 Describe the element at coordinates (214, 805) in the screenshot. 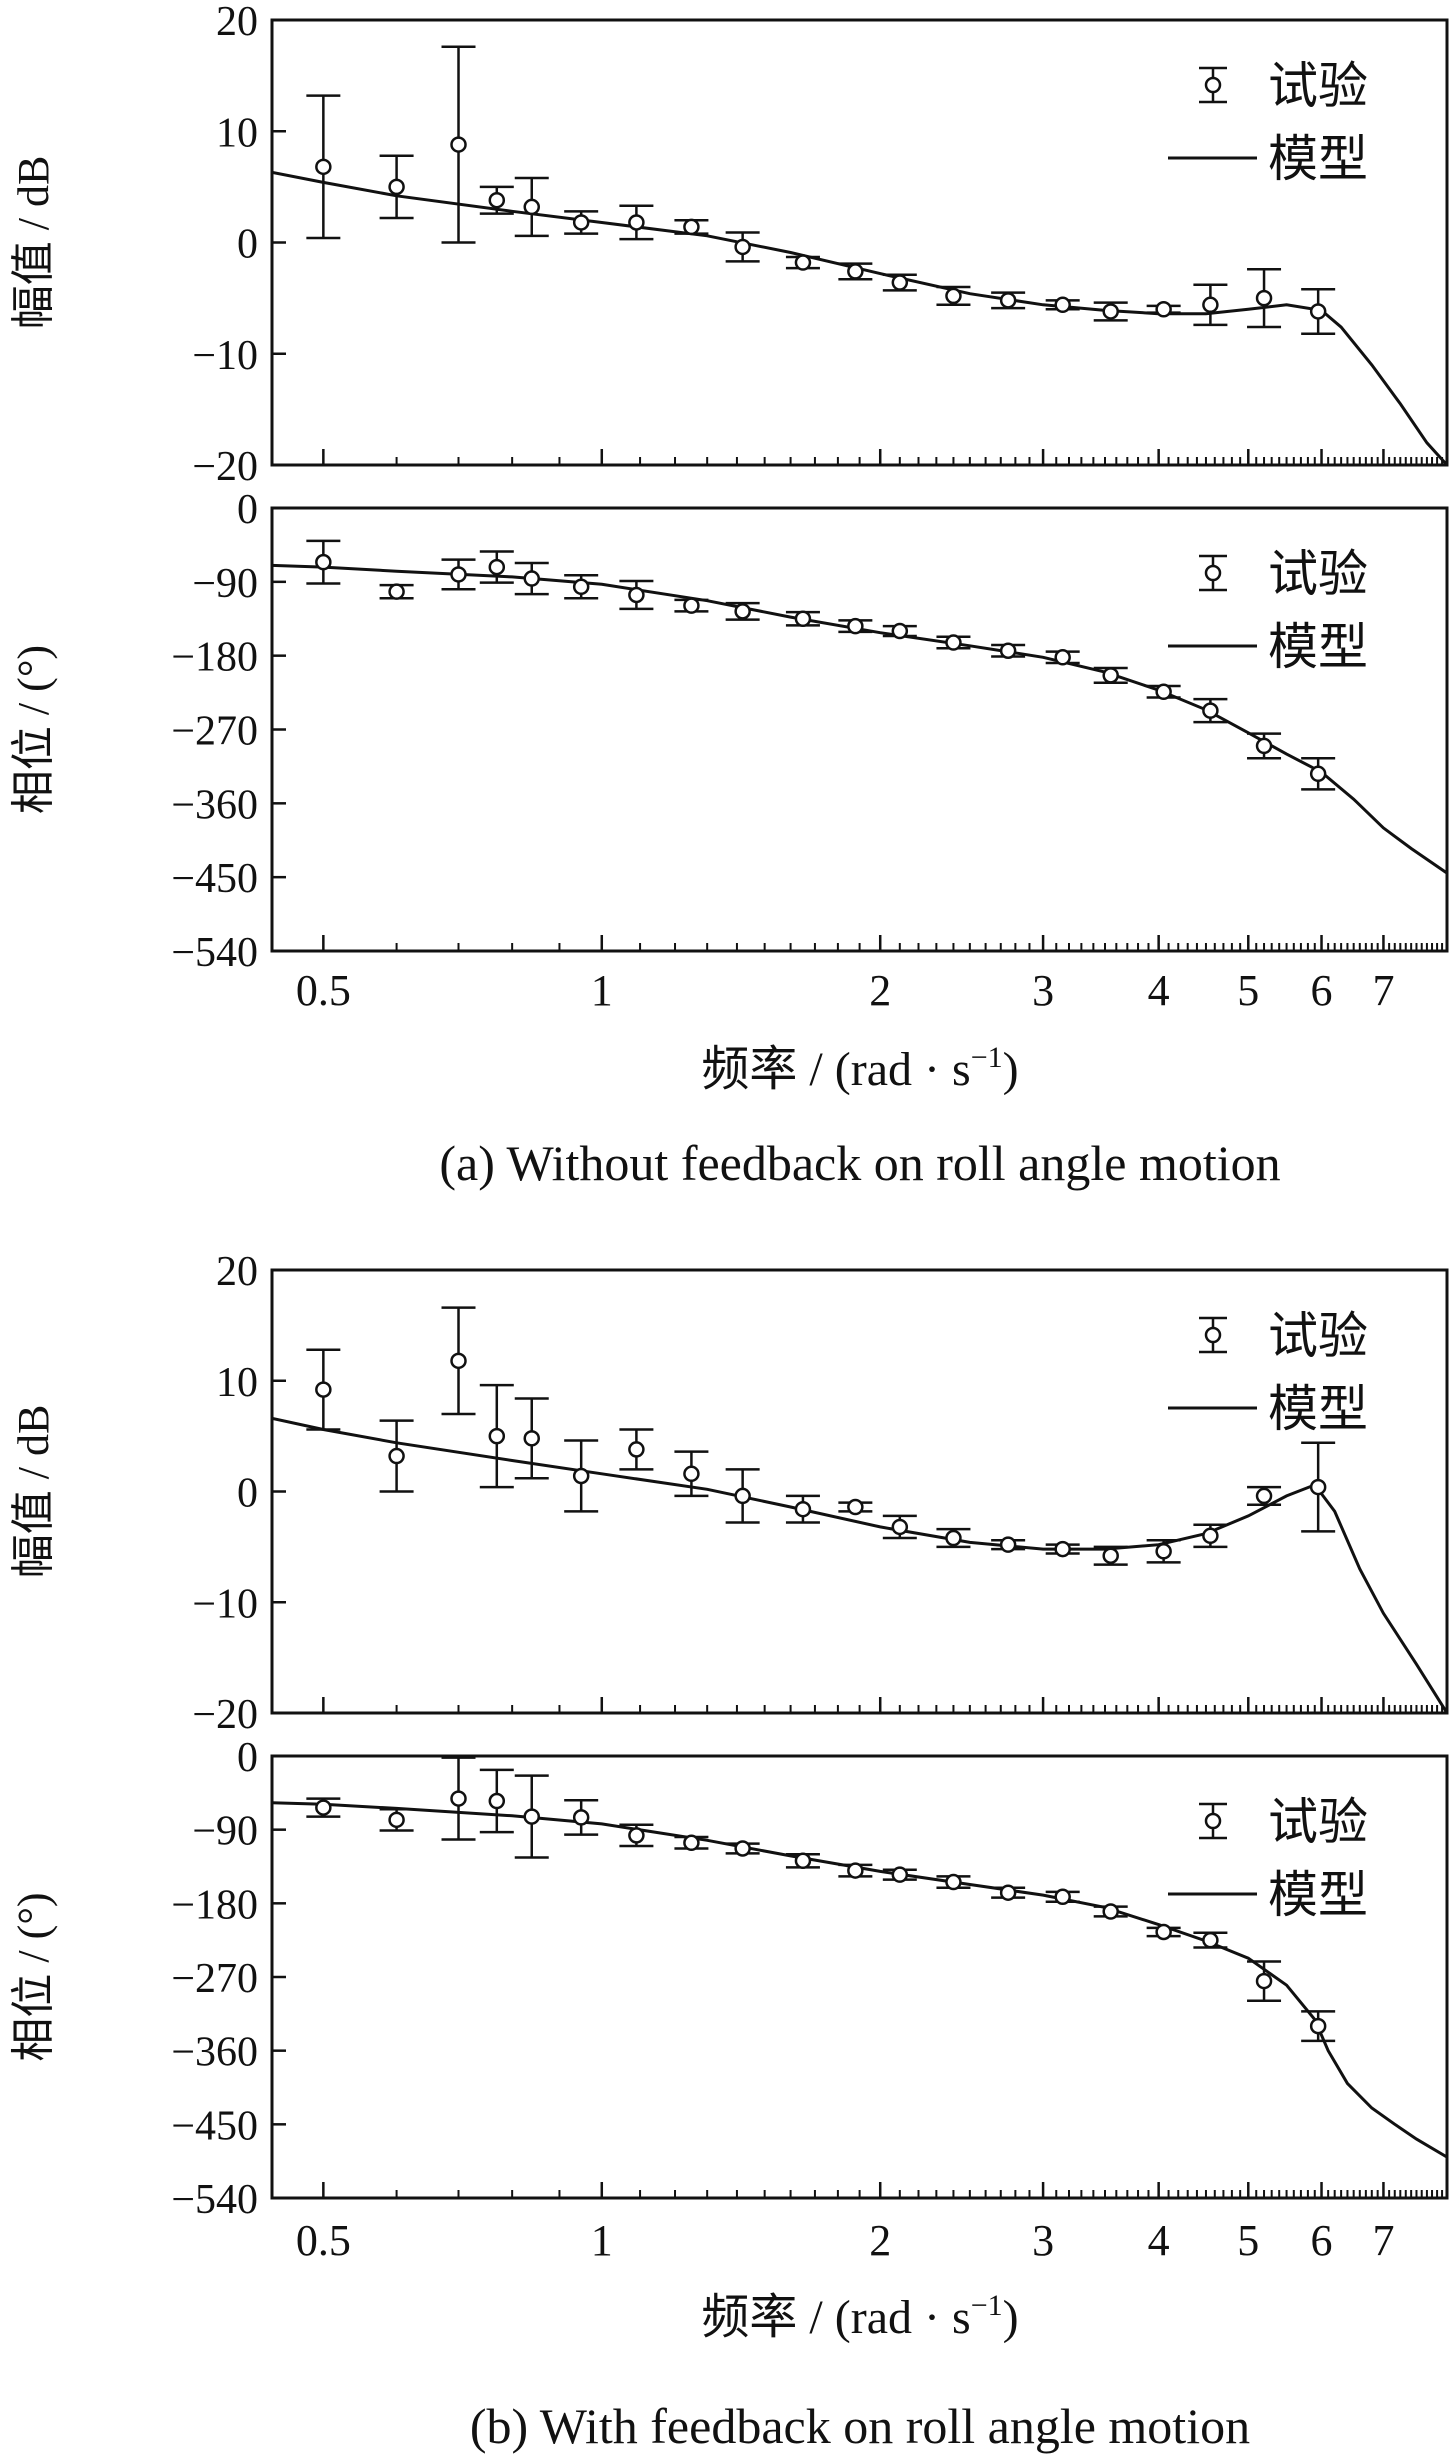

I see `y-tick-label: −360` at that location.